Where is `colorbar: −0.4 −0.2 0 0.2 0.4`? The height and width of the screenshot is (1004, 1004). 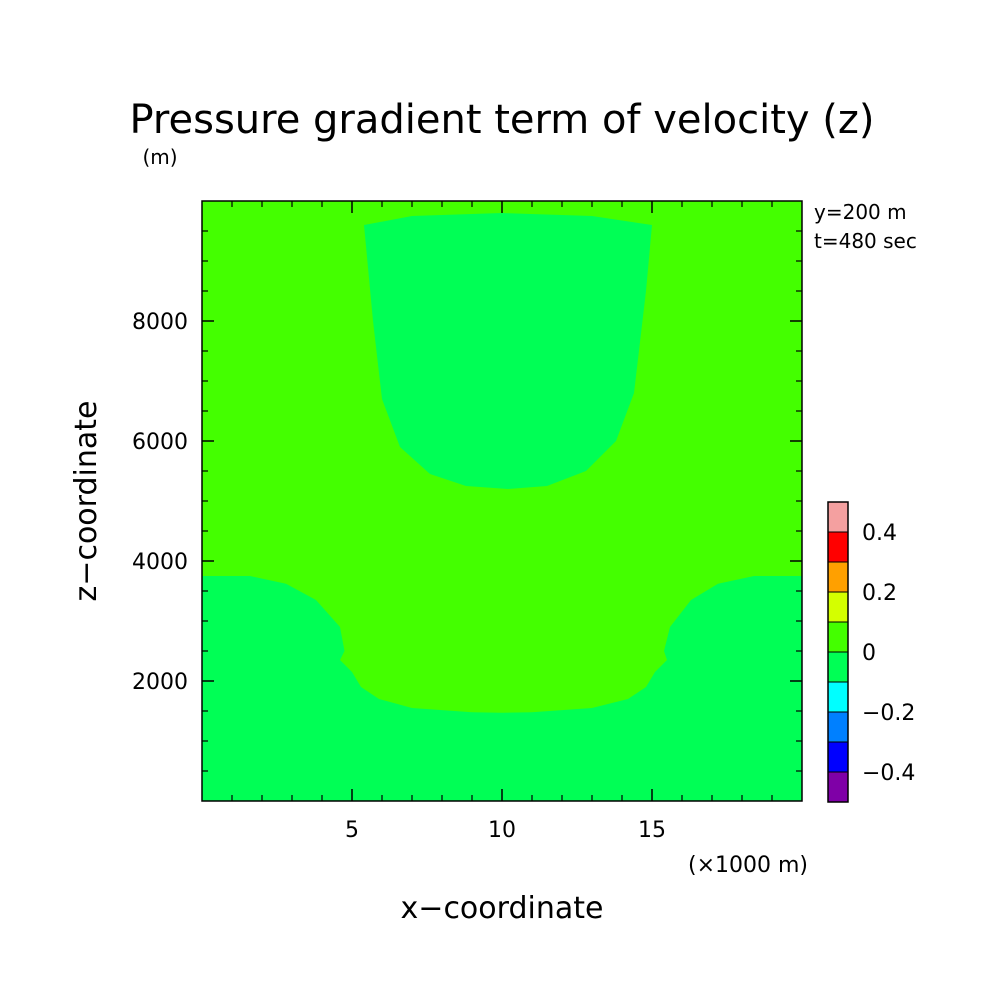 colorbar: −0.4 −0.2 0 0.2 0.4 is located at coordinates (871, 652).